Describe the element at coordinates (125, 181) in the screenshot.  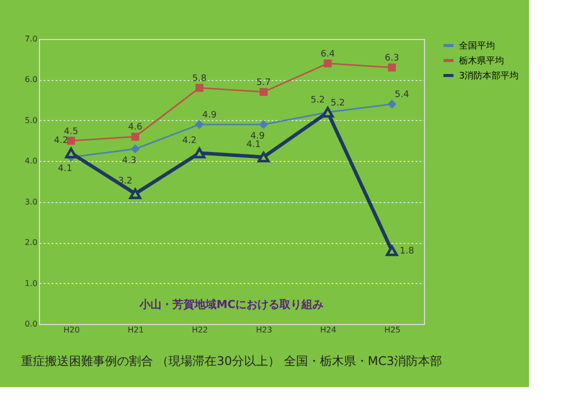
I see `data-label: 3.2` at that location.